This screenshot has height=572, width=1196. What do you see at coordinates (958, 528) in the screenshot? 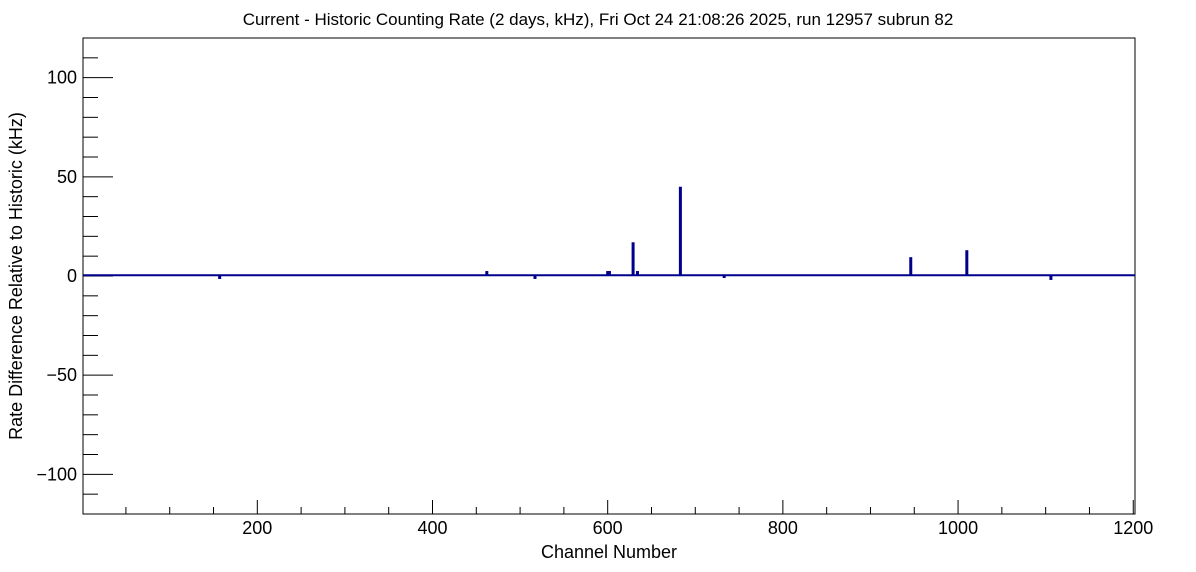
I see `x-tick-label: 1000` at bounding box center [958, 528].